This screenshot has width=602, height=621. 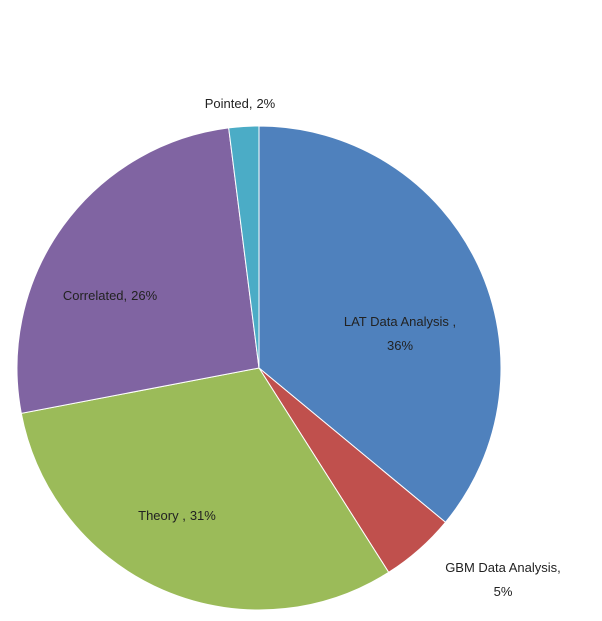 What do you see at coordinates (203, 515) in the screenshot?
I see `label-value: 31%` at bounding box center [203, 515].